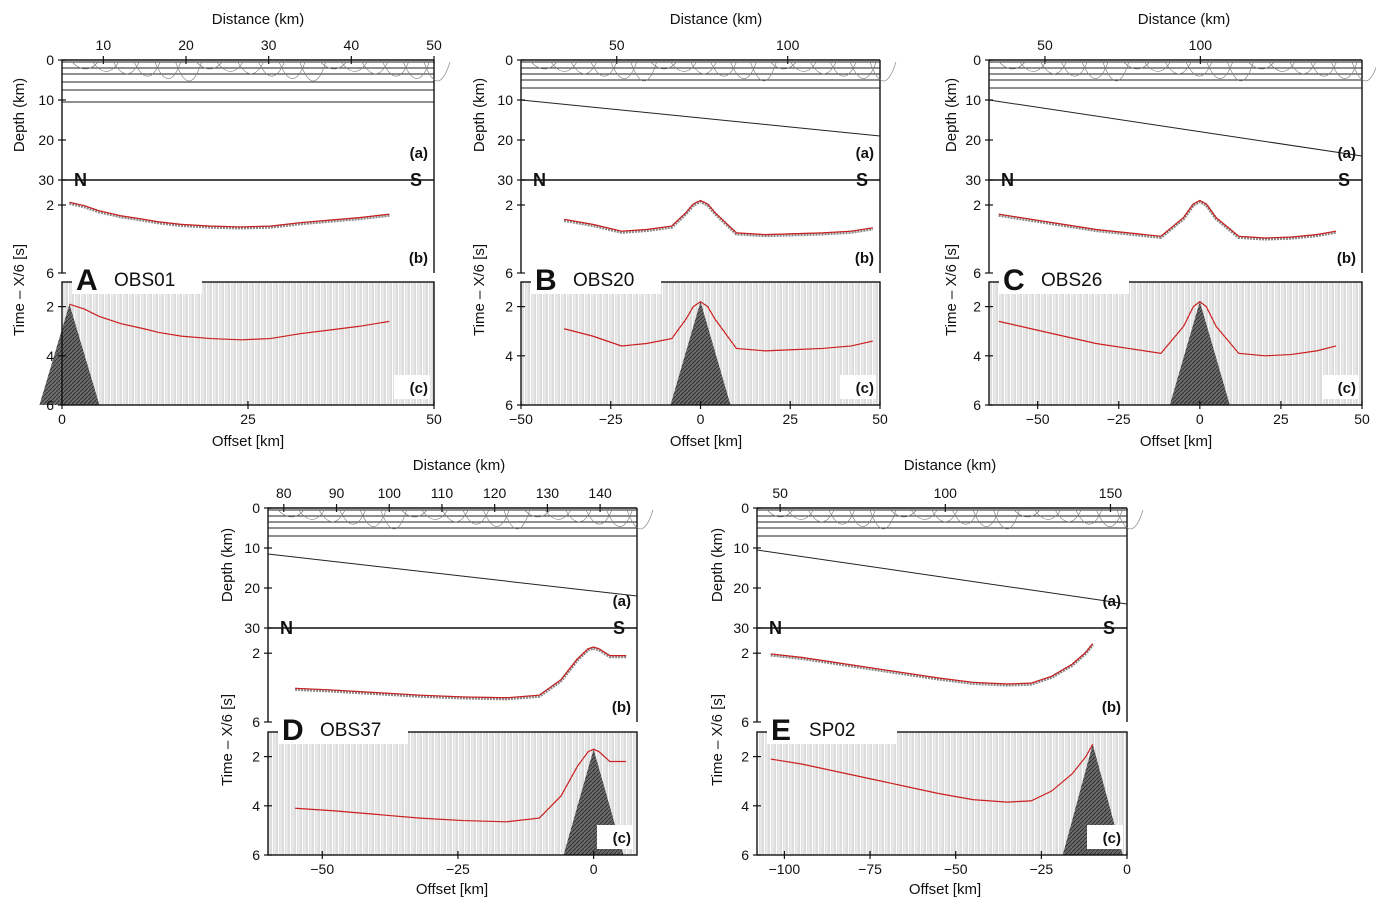 The width and height of the screenshot is (1376, 904). Describe the element at coordinates (717, 740) in the screenshot. I see `time-ylabel: Time – X/6 [s]` at that location.